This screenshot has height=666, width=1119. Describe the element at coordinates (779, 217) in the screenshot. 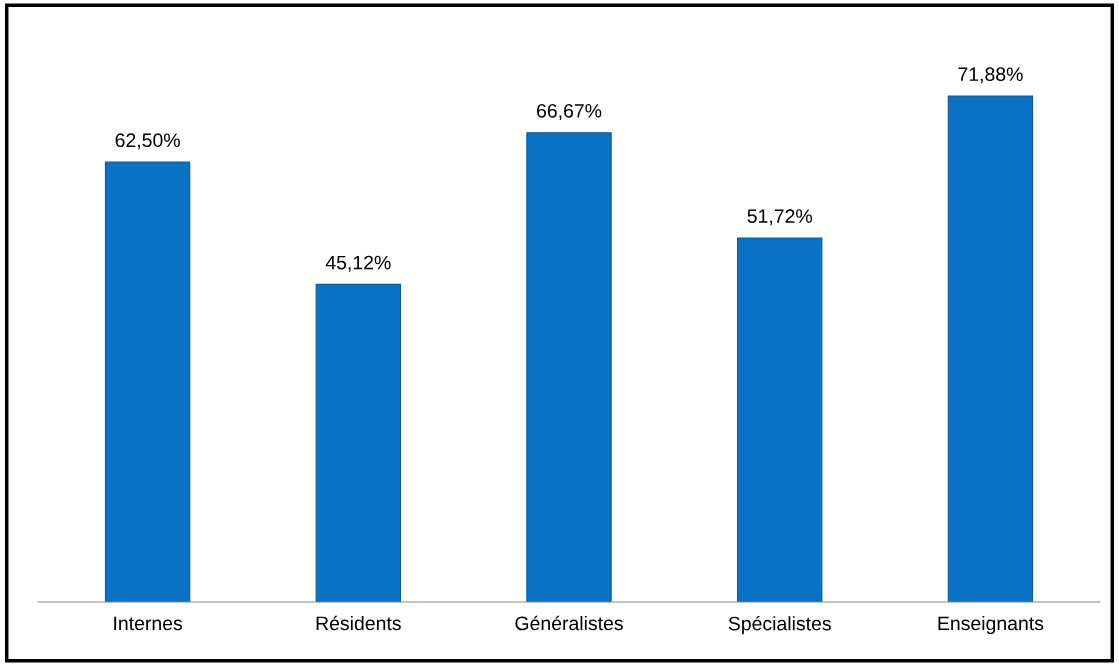

I see `data-label: 51,72%` at that location.